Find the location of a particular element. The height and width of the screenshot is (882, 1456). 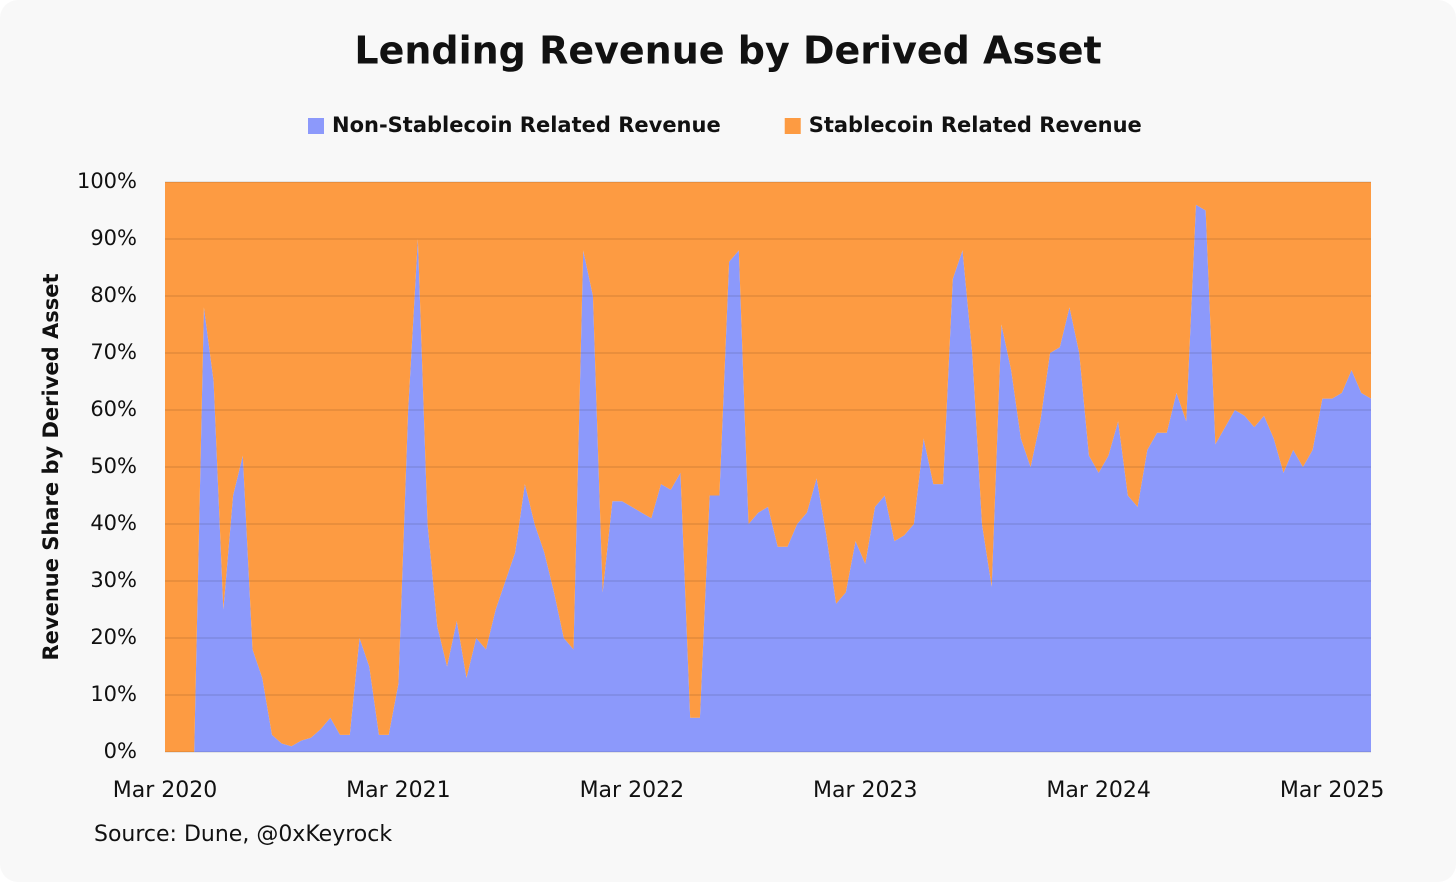

y-tick-label: 20% is located at coordinates (113, 637).